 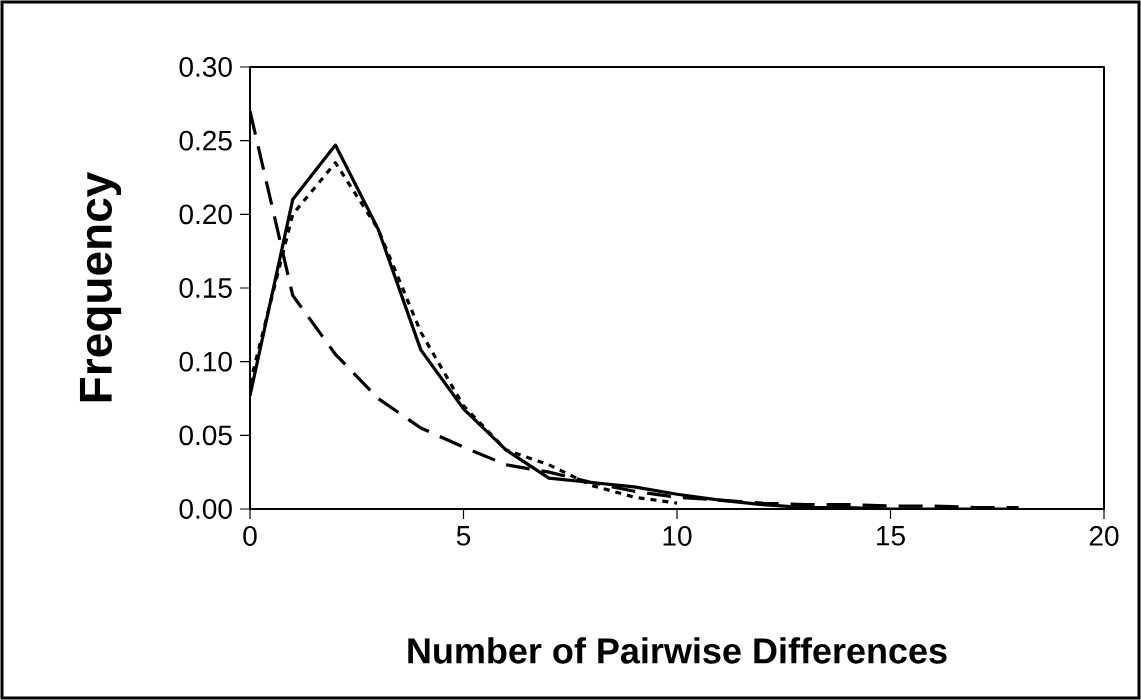 What do you see at coordinates (677, 650) in the screenshot?
I see `x-axis-title: Number of Pairwise Differences` at bounding box center [677, 650].